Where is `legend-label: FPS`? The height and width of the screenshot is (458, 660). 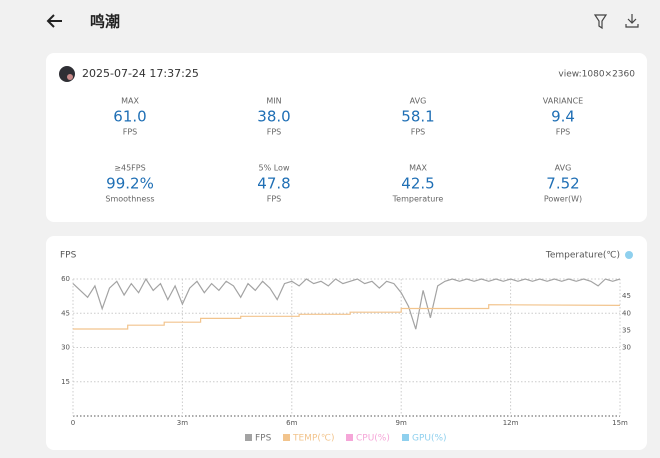
legend-label: FPS is located at coordinates (263, 439).